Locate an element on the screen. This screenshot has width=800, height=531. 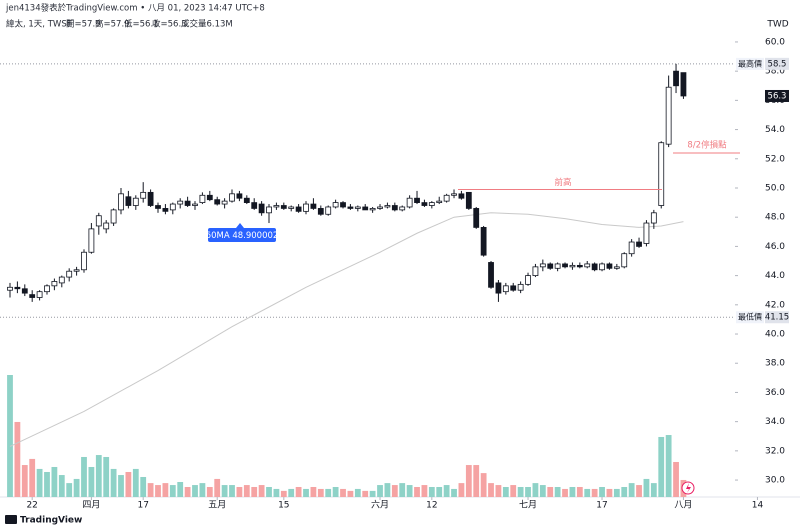
lowest-value-box is located at coordinates (777, 317).